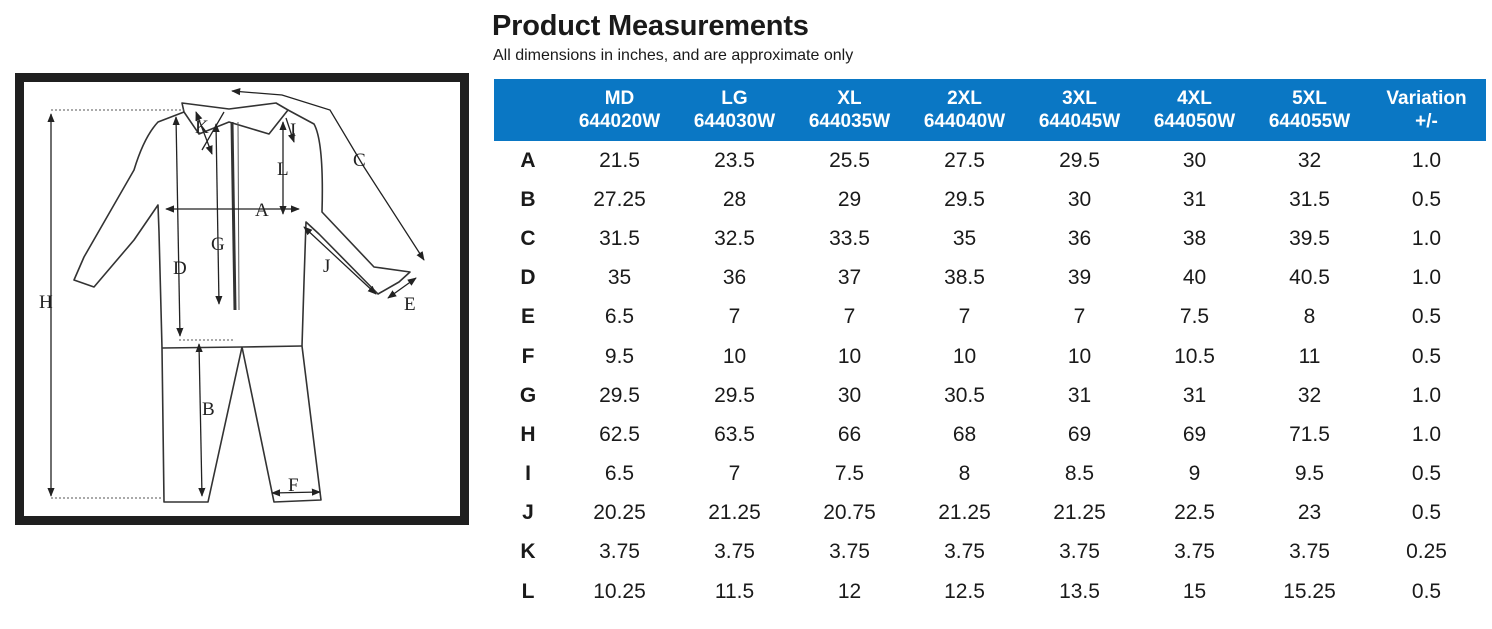  What do you see at coordinates (849, 591) in the screenshot?
I see `table-cell: 12` at bounding box center [849, 591].